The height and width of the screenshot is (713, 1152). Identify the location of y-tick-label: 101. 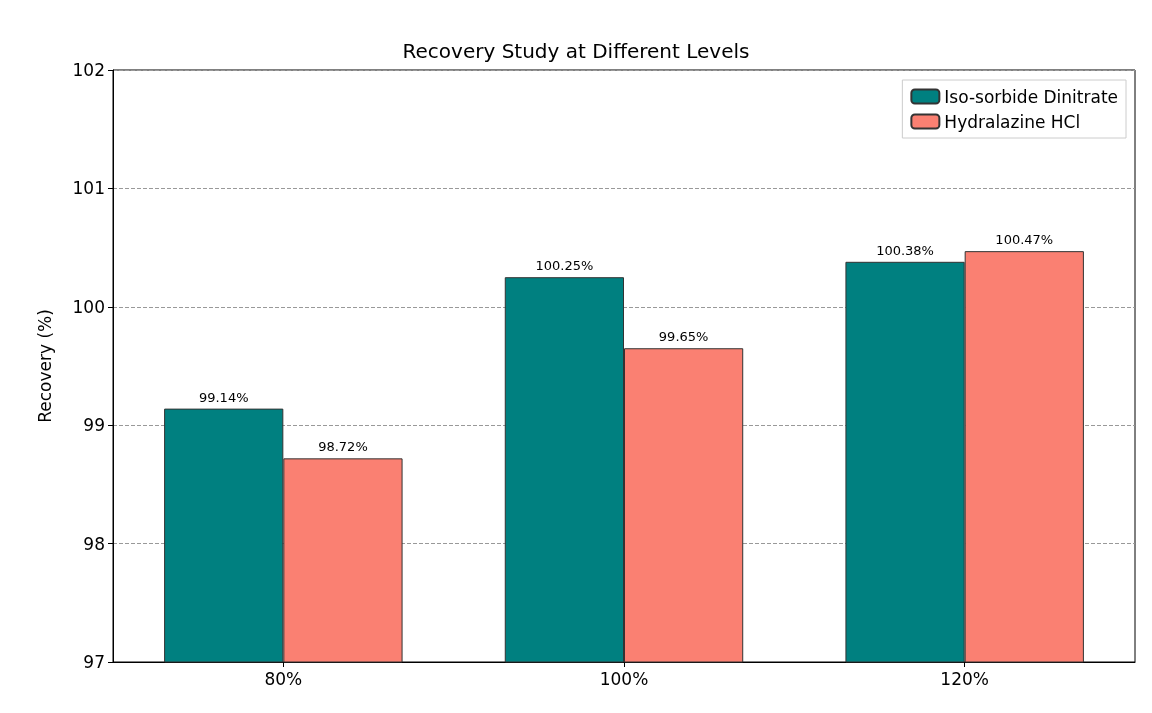
(88, 188).